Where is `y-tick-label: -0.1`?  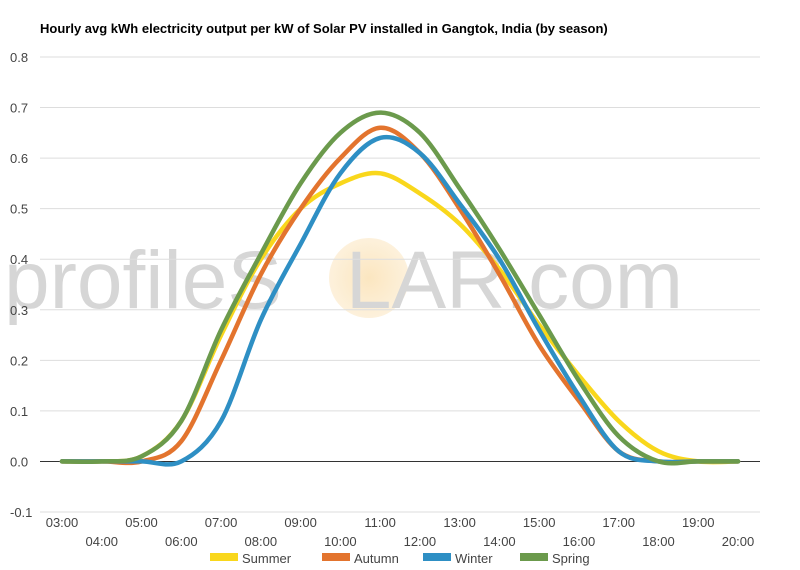 y-tick-label: -0.1 is located at coordinates (21, 512).